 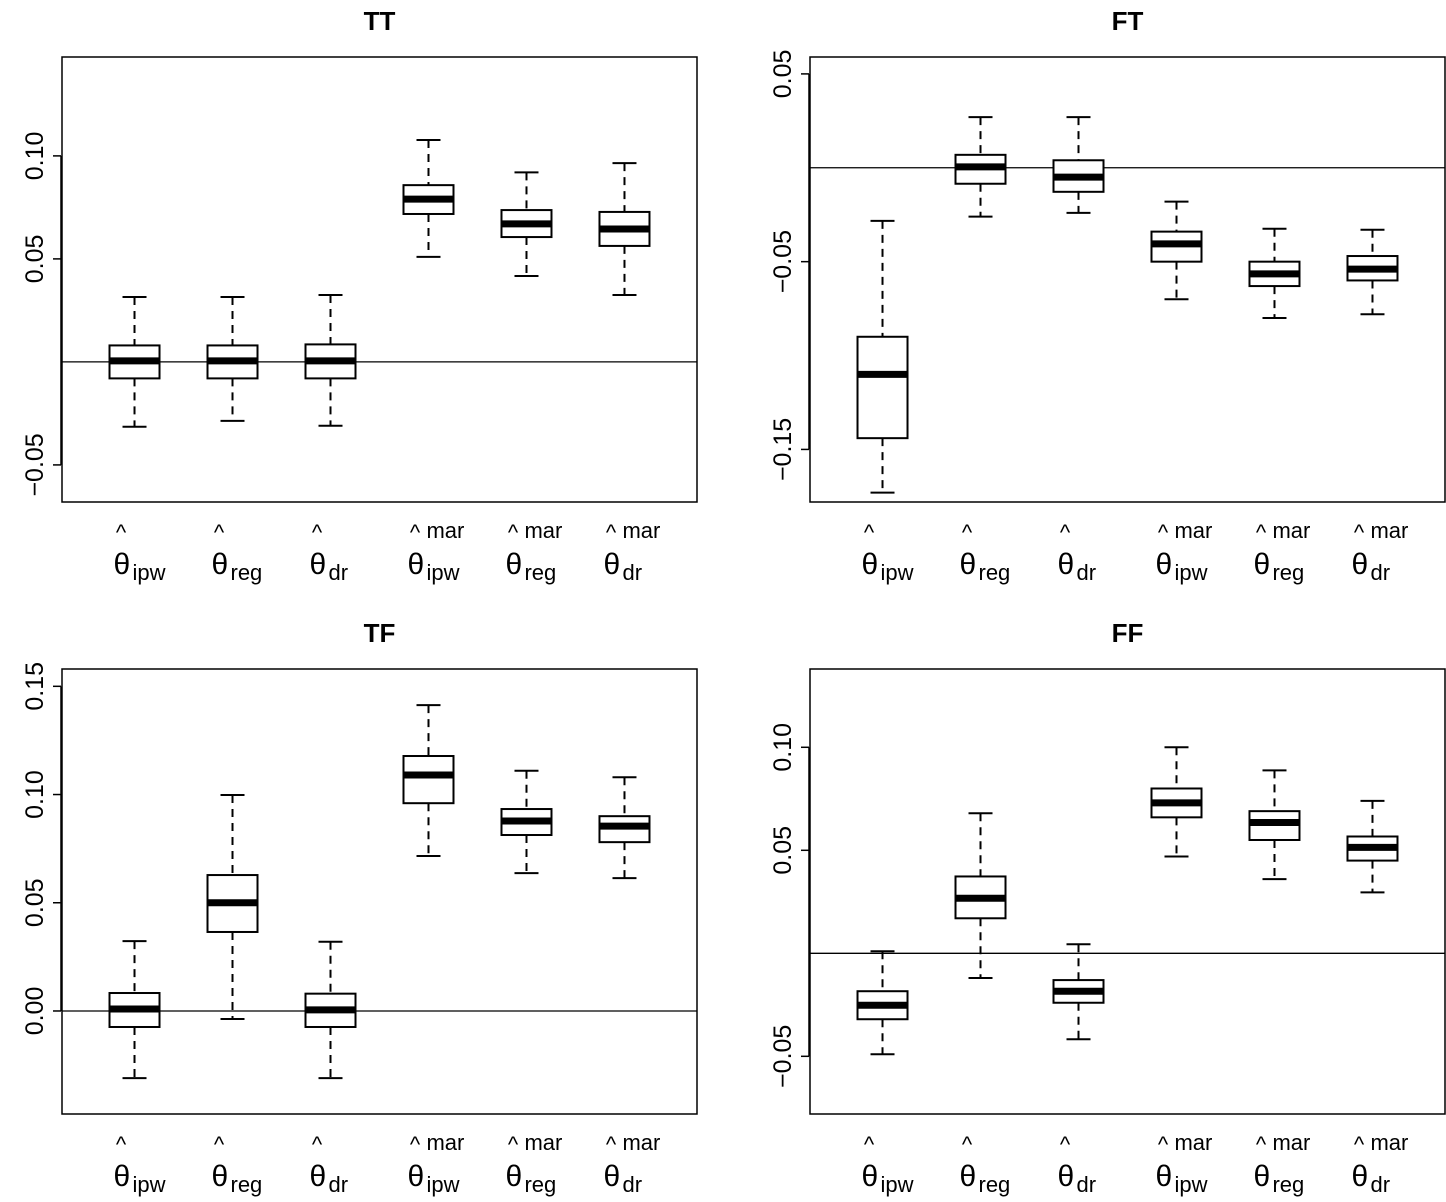 What do you see at coordinates (380, 21) in the screenshot?
I see `panel-title: TT` at bounding box center [380, 21].